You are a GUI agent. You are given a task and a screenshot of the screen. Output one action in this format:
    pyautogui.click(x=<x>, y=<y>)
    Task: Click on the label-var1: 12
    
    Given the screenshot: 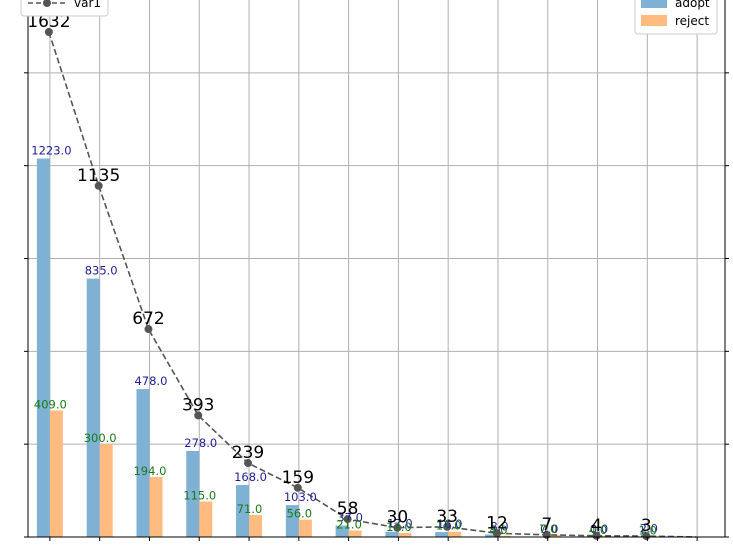 What is the action you would take?
    pyautogui.click(x=497, y=523)
    